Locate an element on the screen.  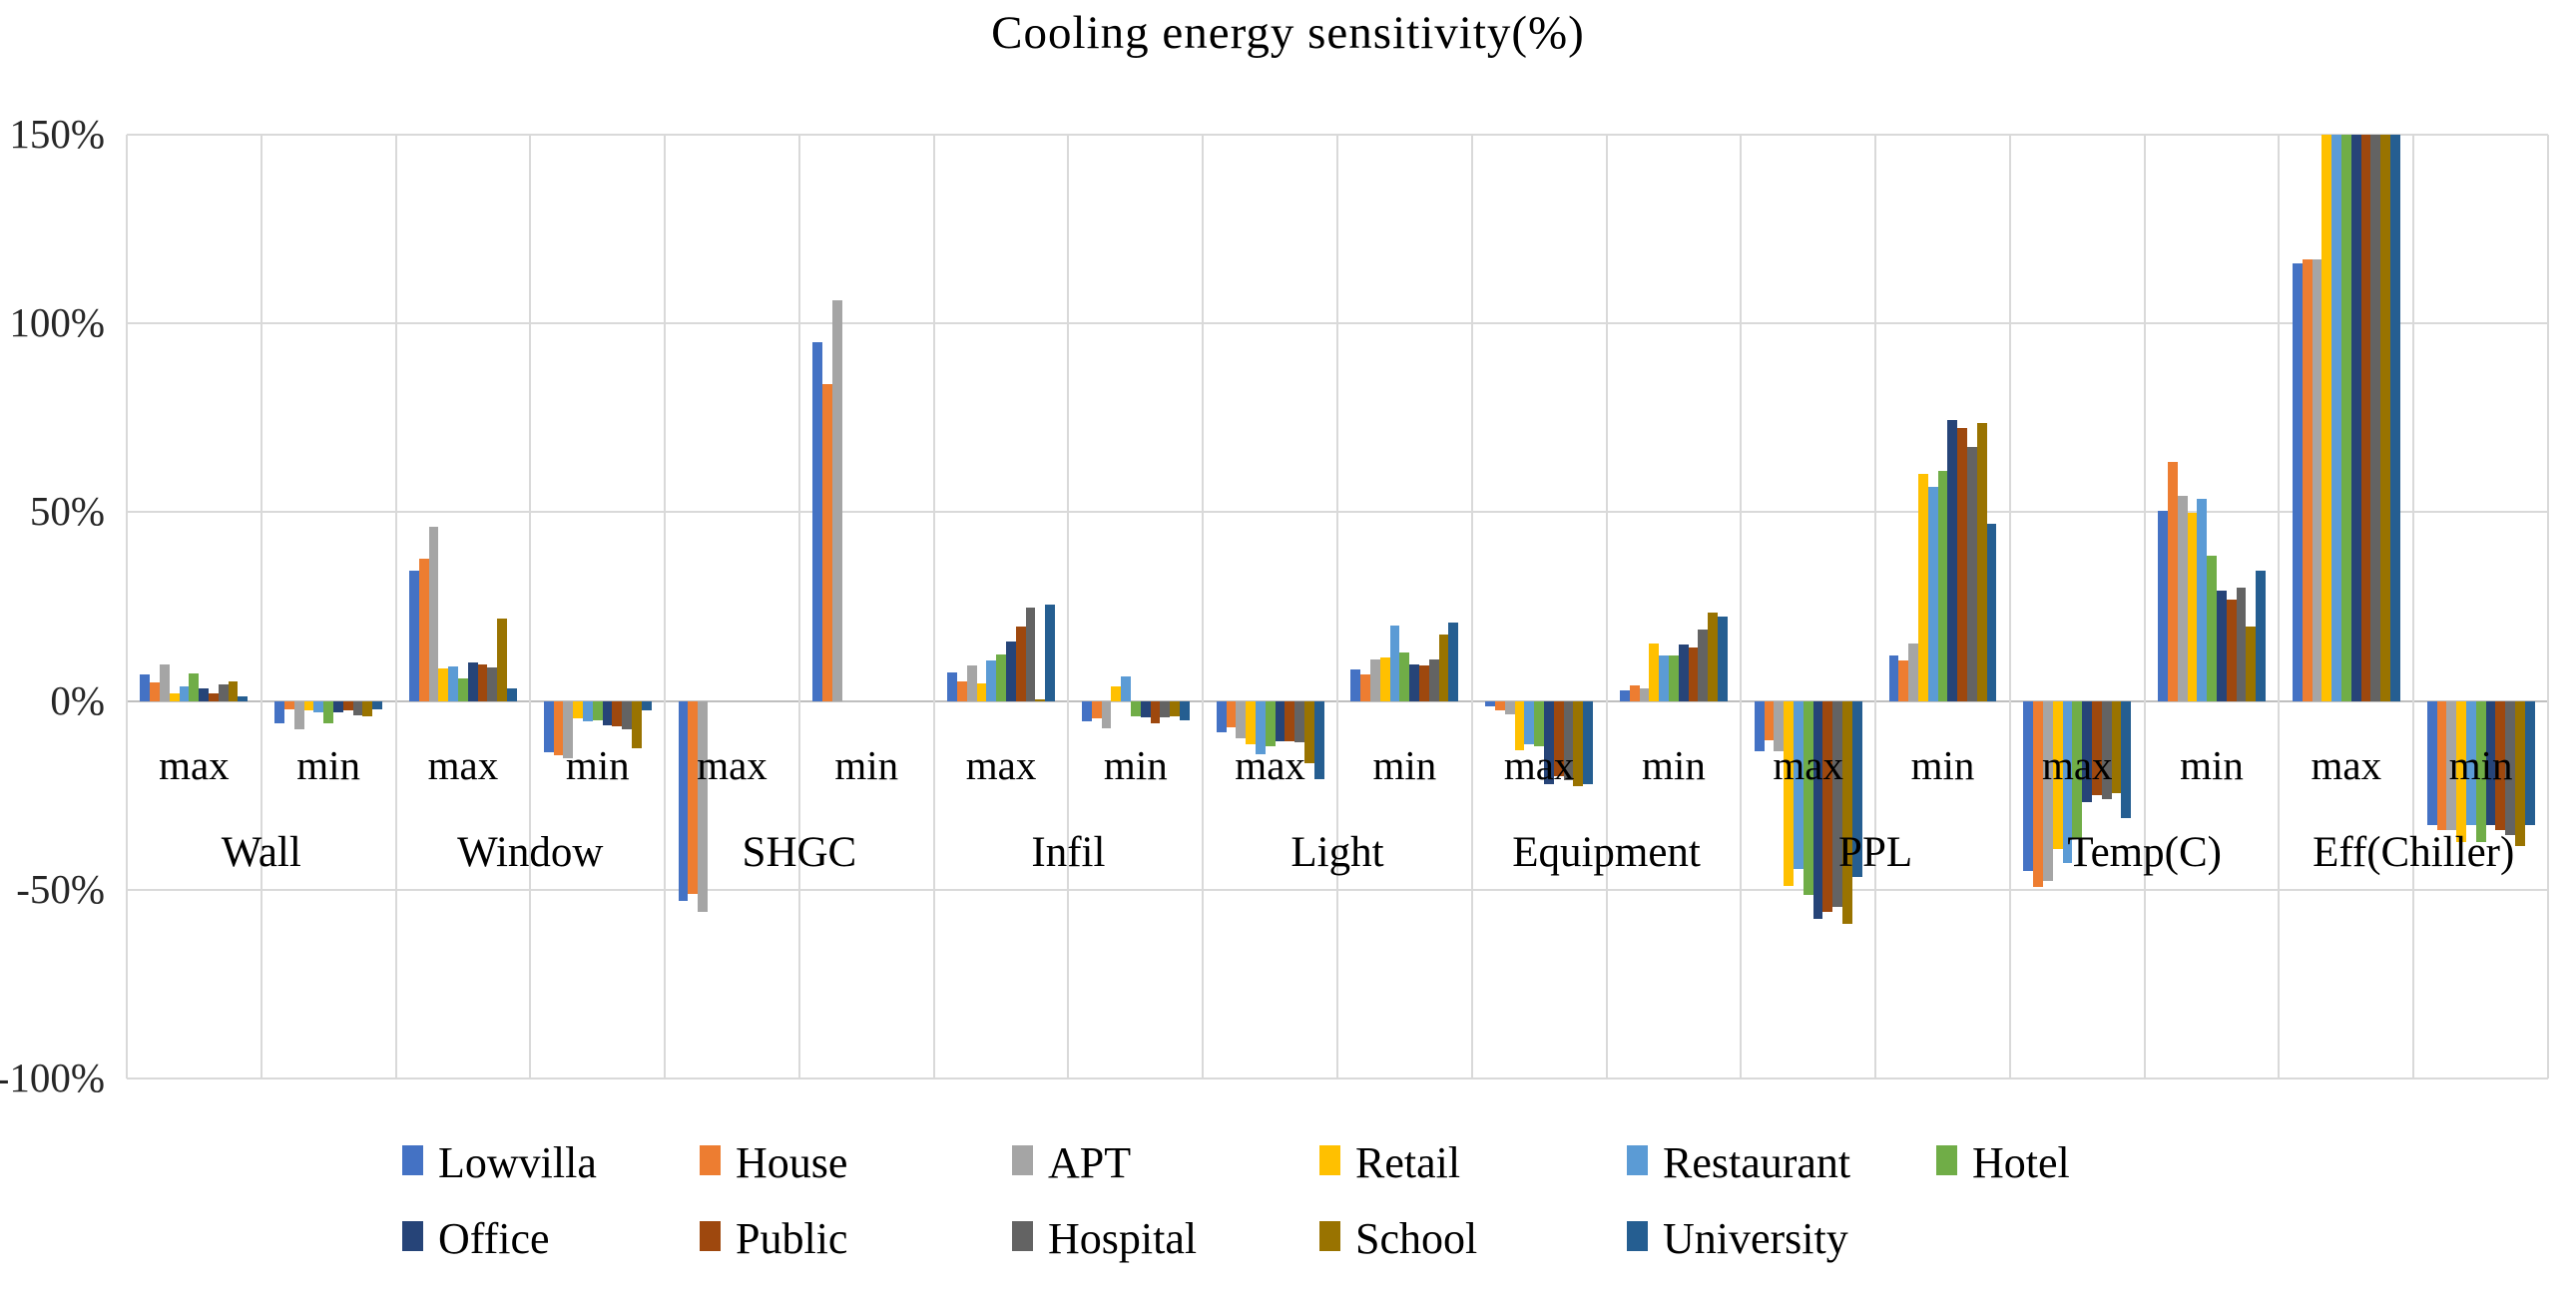
bar-public-temp-c--min is located at coordinates (2231, 650).